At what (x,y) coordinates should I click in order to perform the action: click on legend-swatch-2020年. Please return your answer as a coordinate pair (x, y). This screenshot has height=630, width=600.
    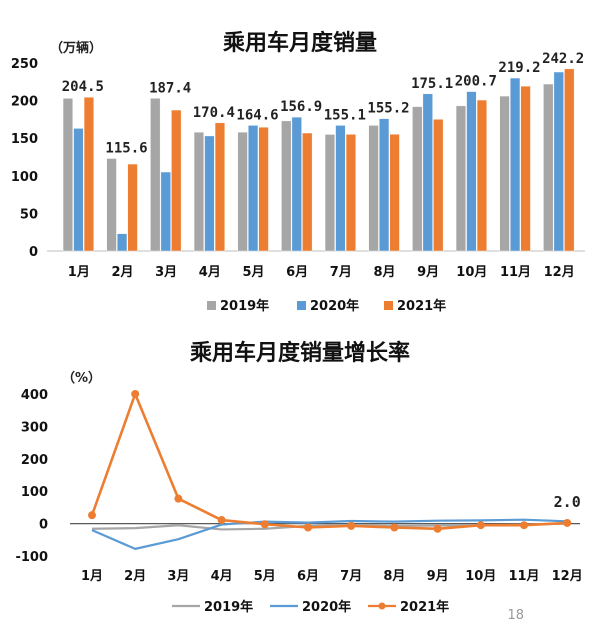
    Looking at the image, I should click on (301, 305).